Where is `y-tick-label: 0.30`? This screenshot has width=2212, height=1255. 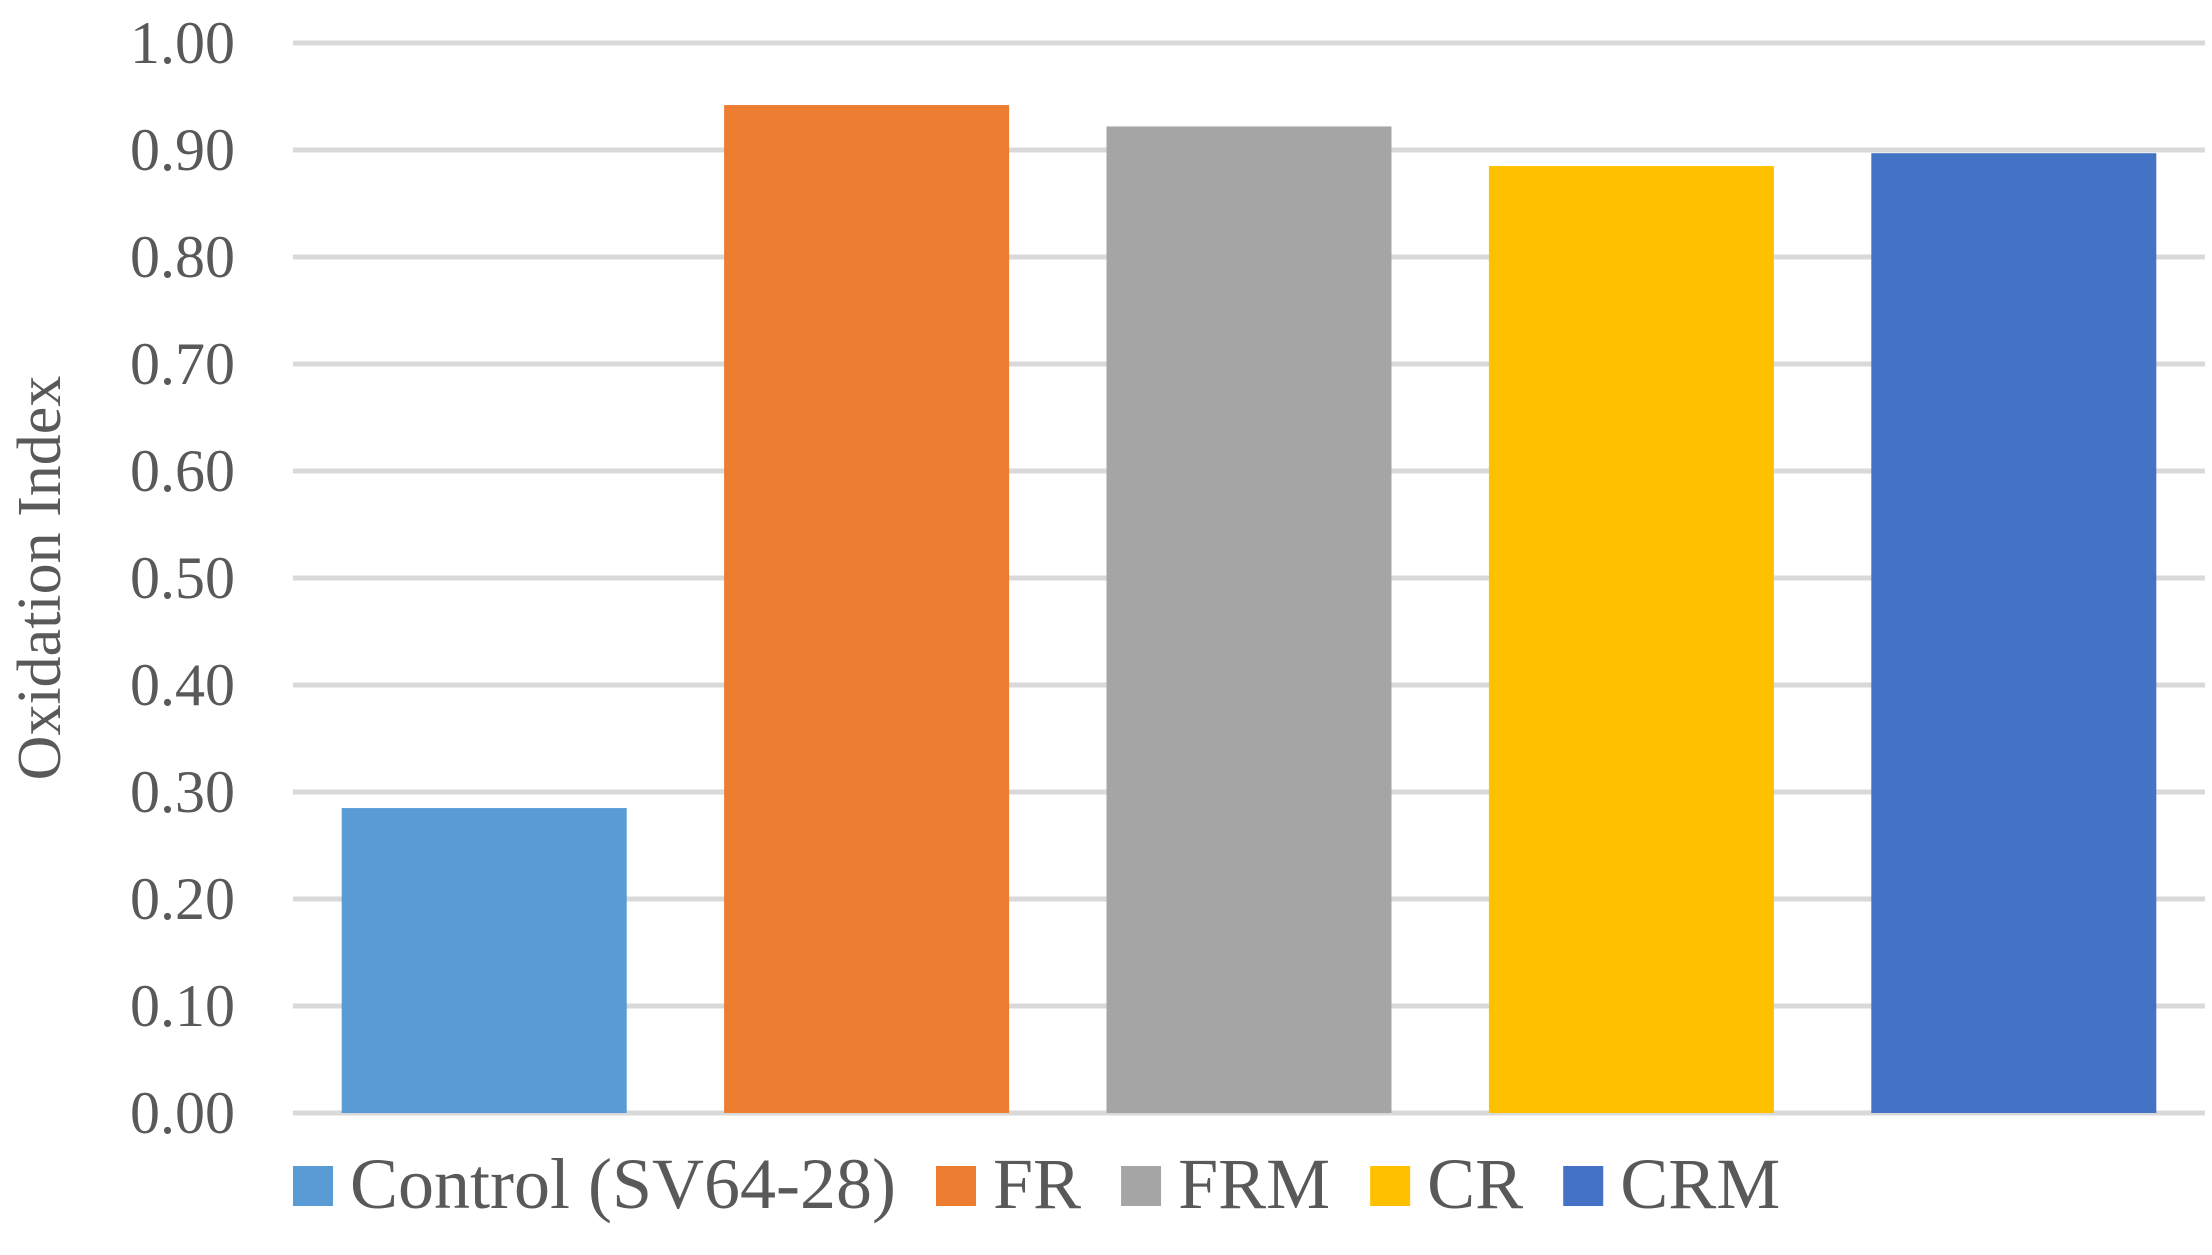
y-tick-label: 0.30 is located at coordinates (182, 792).